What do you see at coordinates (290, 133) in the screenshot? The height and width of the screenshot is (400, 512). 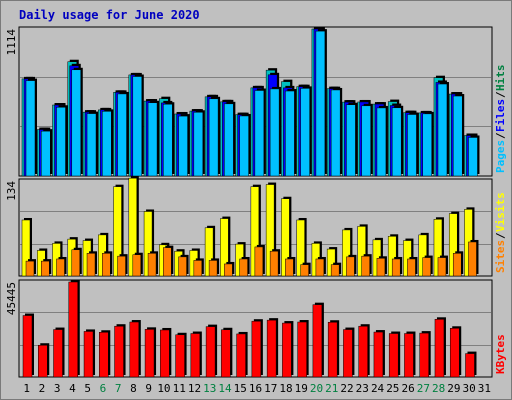 I see `pages-bar-day-18-face` at bounding box center [290, 133].